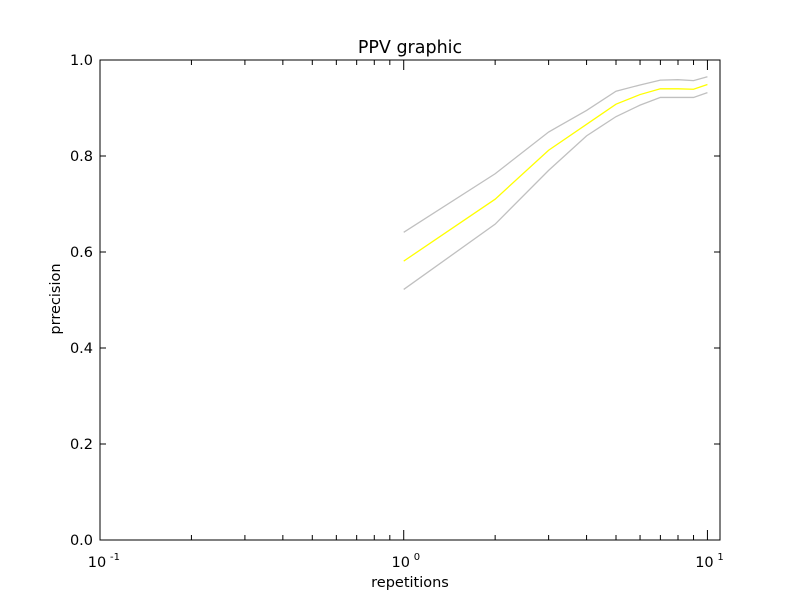 This screenshot has width=800, height=600. What do you see at coordinates (720, 557) in the screenshot?
I see `x-tick-exponent: 1` at bounding box center [720, 557].